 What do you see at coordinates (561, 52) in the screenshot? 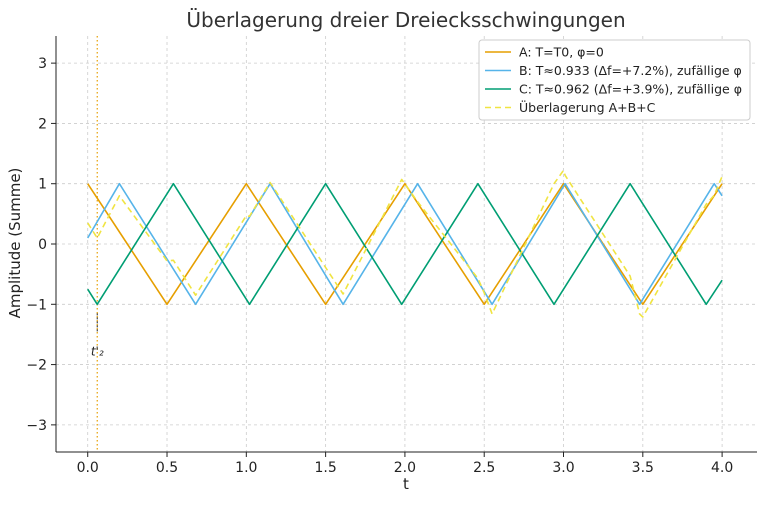
I see `legend-label-0: A: T=T0, φ=0` at bounding box center [561, 52].